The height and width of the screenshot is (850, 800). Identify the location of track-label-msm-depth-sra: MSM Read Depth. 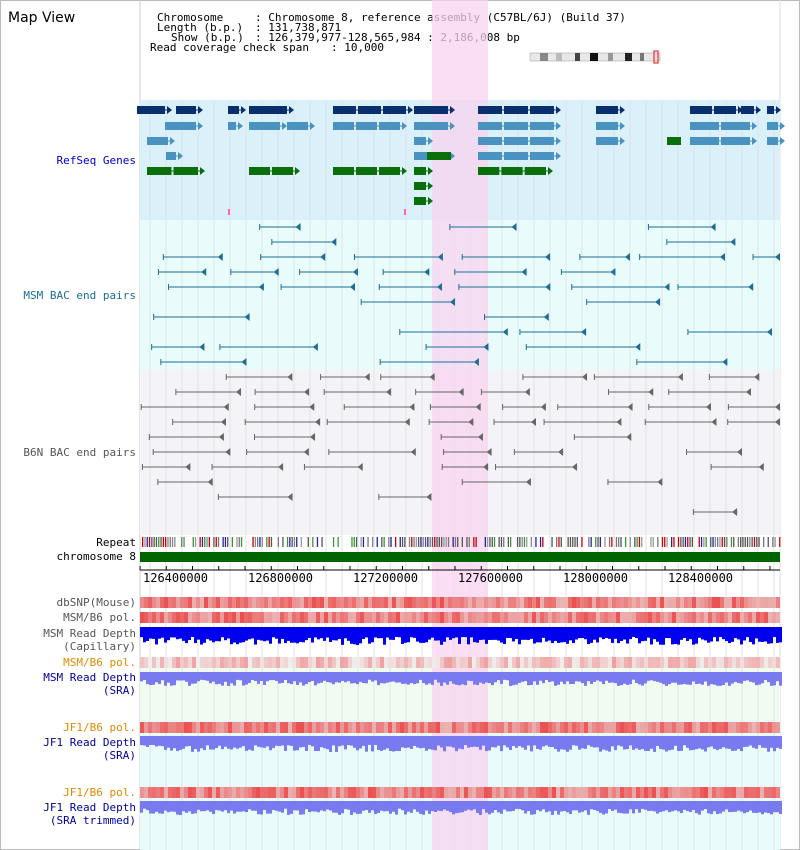
(89, 677).